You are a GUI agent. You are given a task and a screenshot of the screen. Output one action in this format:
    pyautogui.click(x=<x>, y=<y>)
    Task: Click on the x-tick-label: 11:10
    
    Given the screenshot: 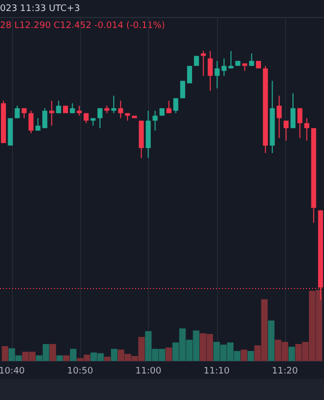 What is the action you would take?
    pyautogui.click(x=217, y=371)
    